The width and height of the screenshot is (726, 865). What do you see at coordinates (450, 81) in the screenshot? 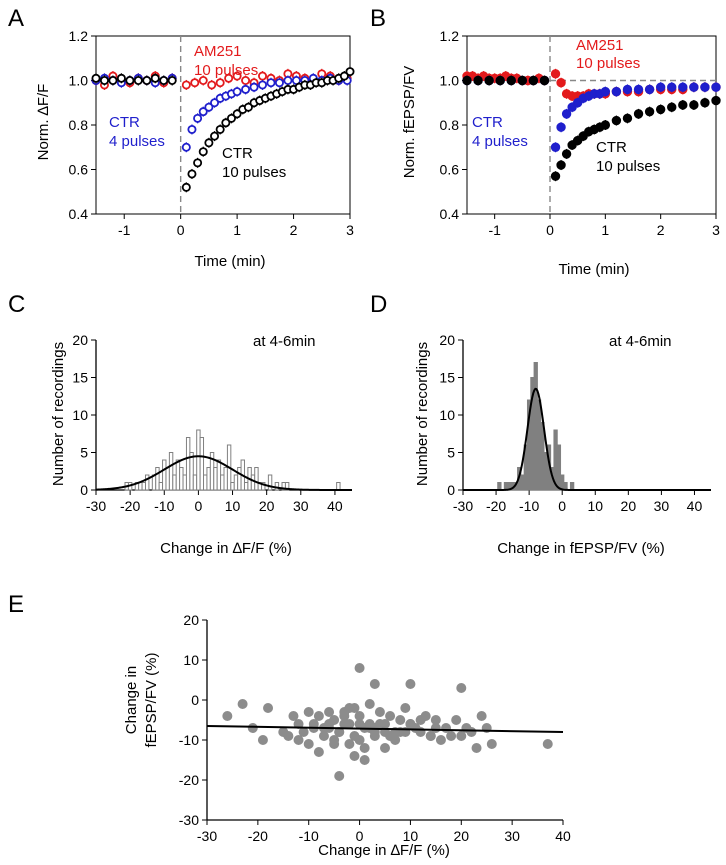
I see `panel-b-ytick-label: 1.0` at bounding box center [450, 81].